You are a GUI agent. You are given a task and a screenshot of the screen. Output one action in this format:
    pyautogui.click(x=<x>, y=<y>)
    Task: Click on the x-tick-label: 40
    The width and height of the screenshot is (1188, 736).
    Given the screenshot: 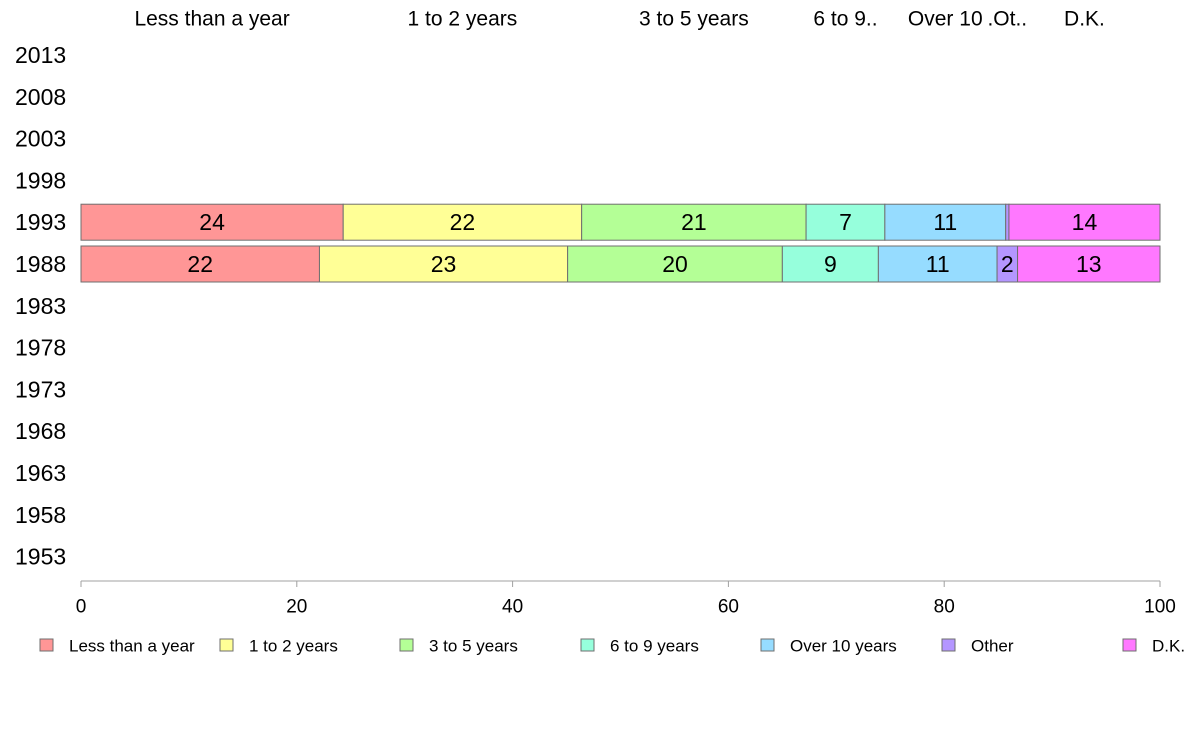 What is the action you would take?
    pyautogui.click(x=512, y=607)
    